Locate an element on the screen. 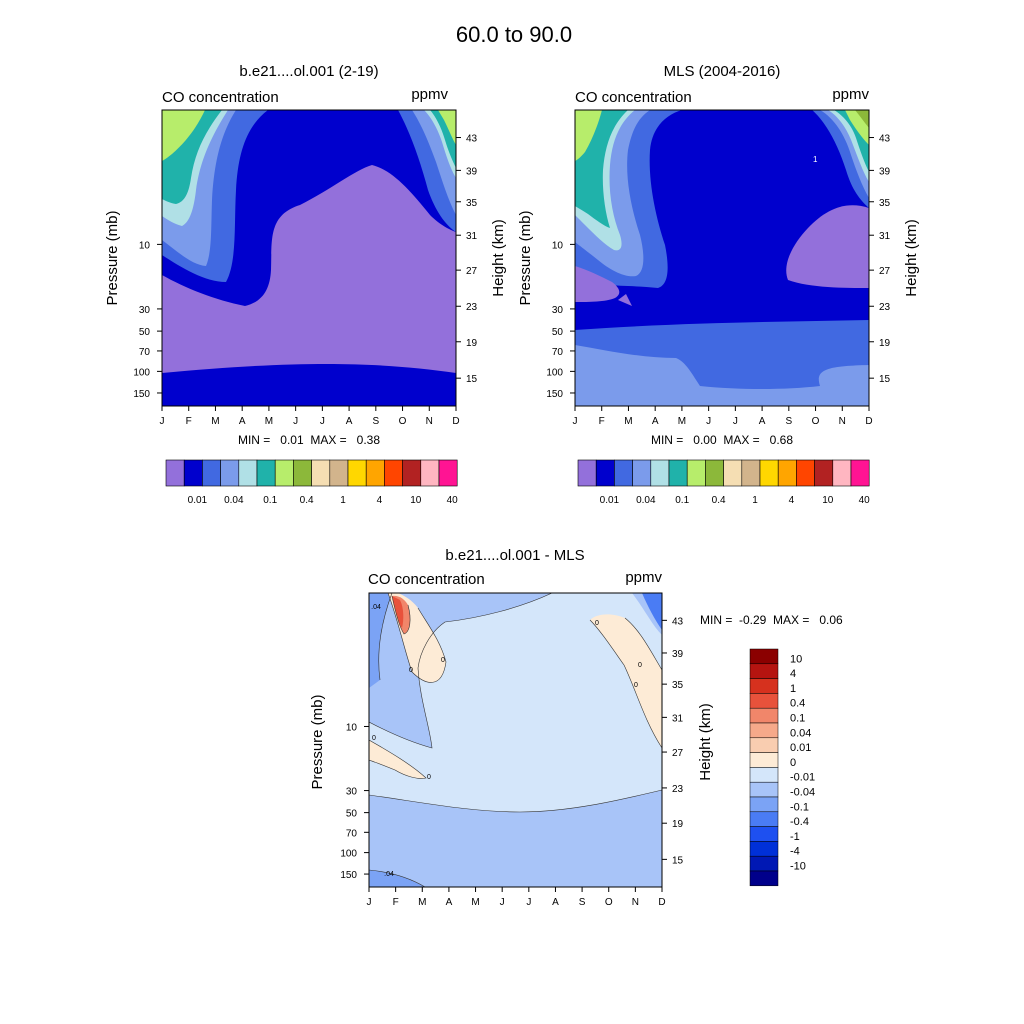 The image size is (1024, 1024). panel-diff-contours is located at coordinates (515, 740).